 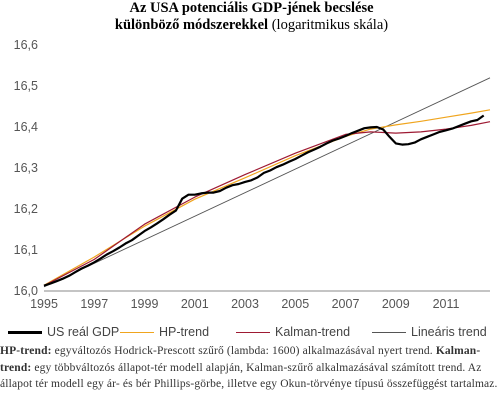 What do you see at coordinates (145, 304) in the screenshot?
I see `x-tick-label: 1999` at bounding box center [145, 304].